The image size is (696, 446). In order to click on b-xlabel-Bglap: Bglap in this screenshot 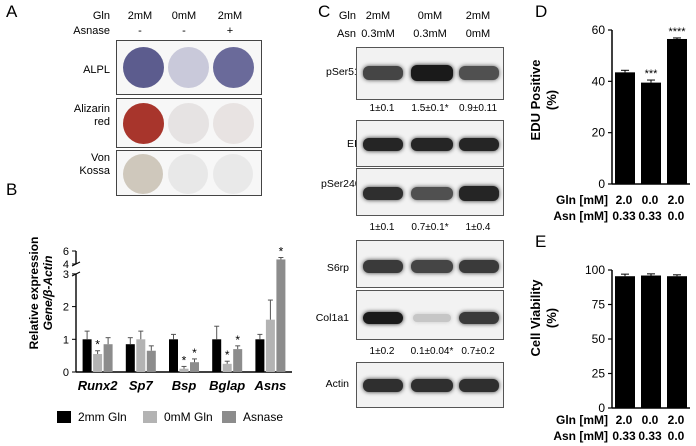, I will do `click(227, 385)`.